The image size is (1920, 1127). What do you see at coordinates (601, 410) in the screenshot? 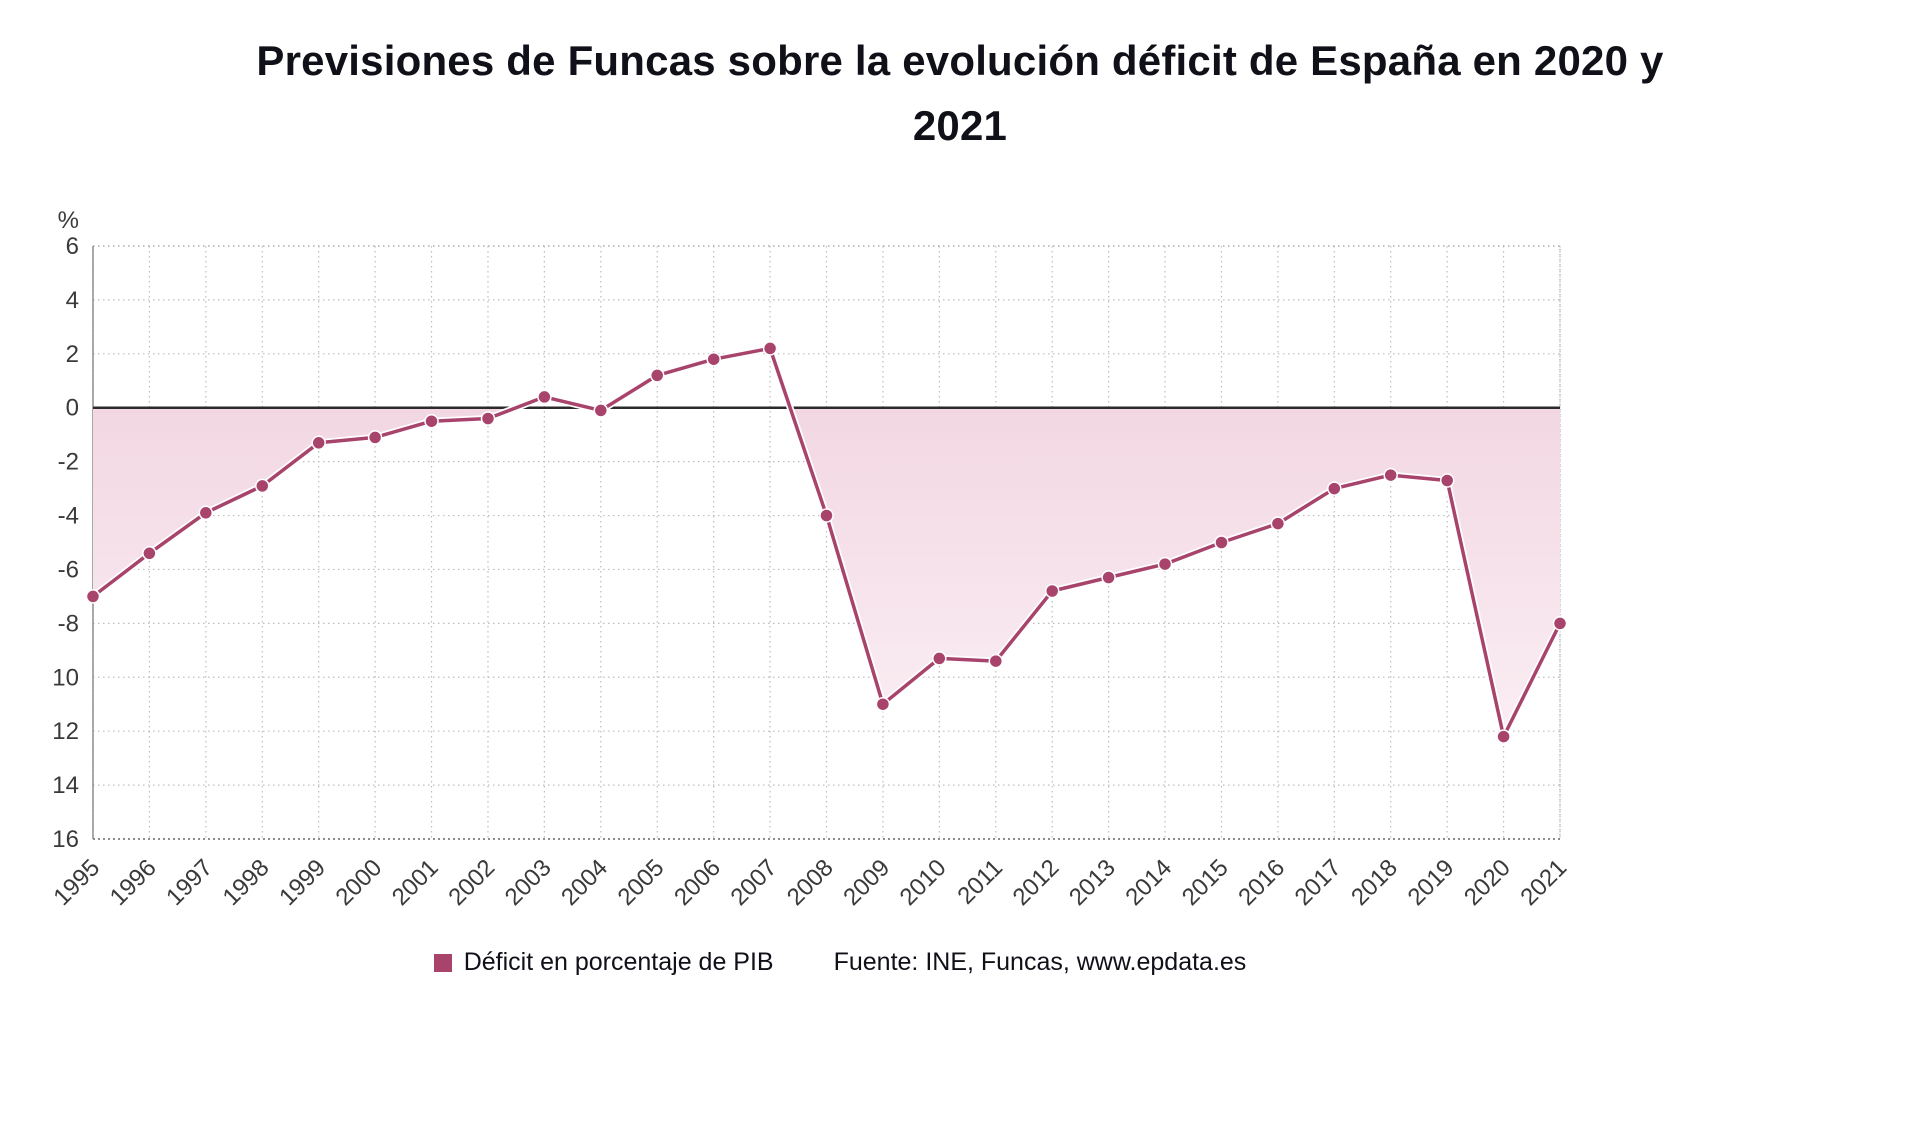
I see `data-point-2004` at bounding box center [601, 410].